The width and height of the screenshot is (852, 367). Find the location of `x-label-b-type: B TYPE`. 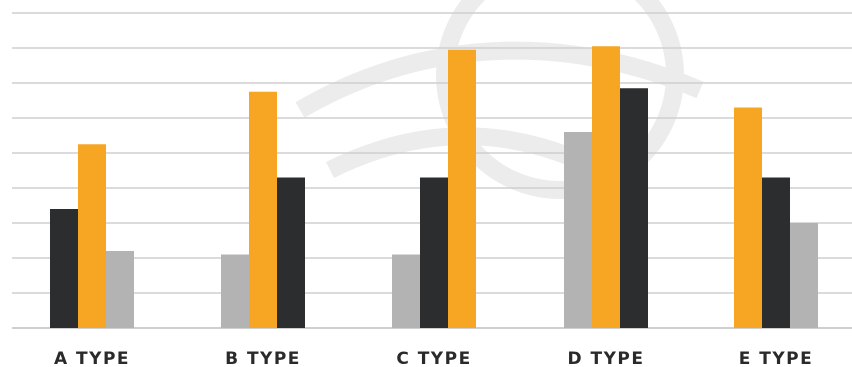

x-label-b-type: B TYPE is located at coordinates (263, 358).